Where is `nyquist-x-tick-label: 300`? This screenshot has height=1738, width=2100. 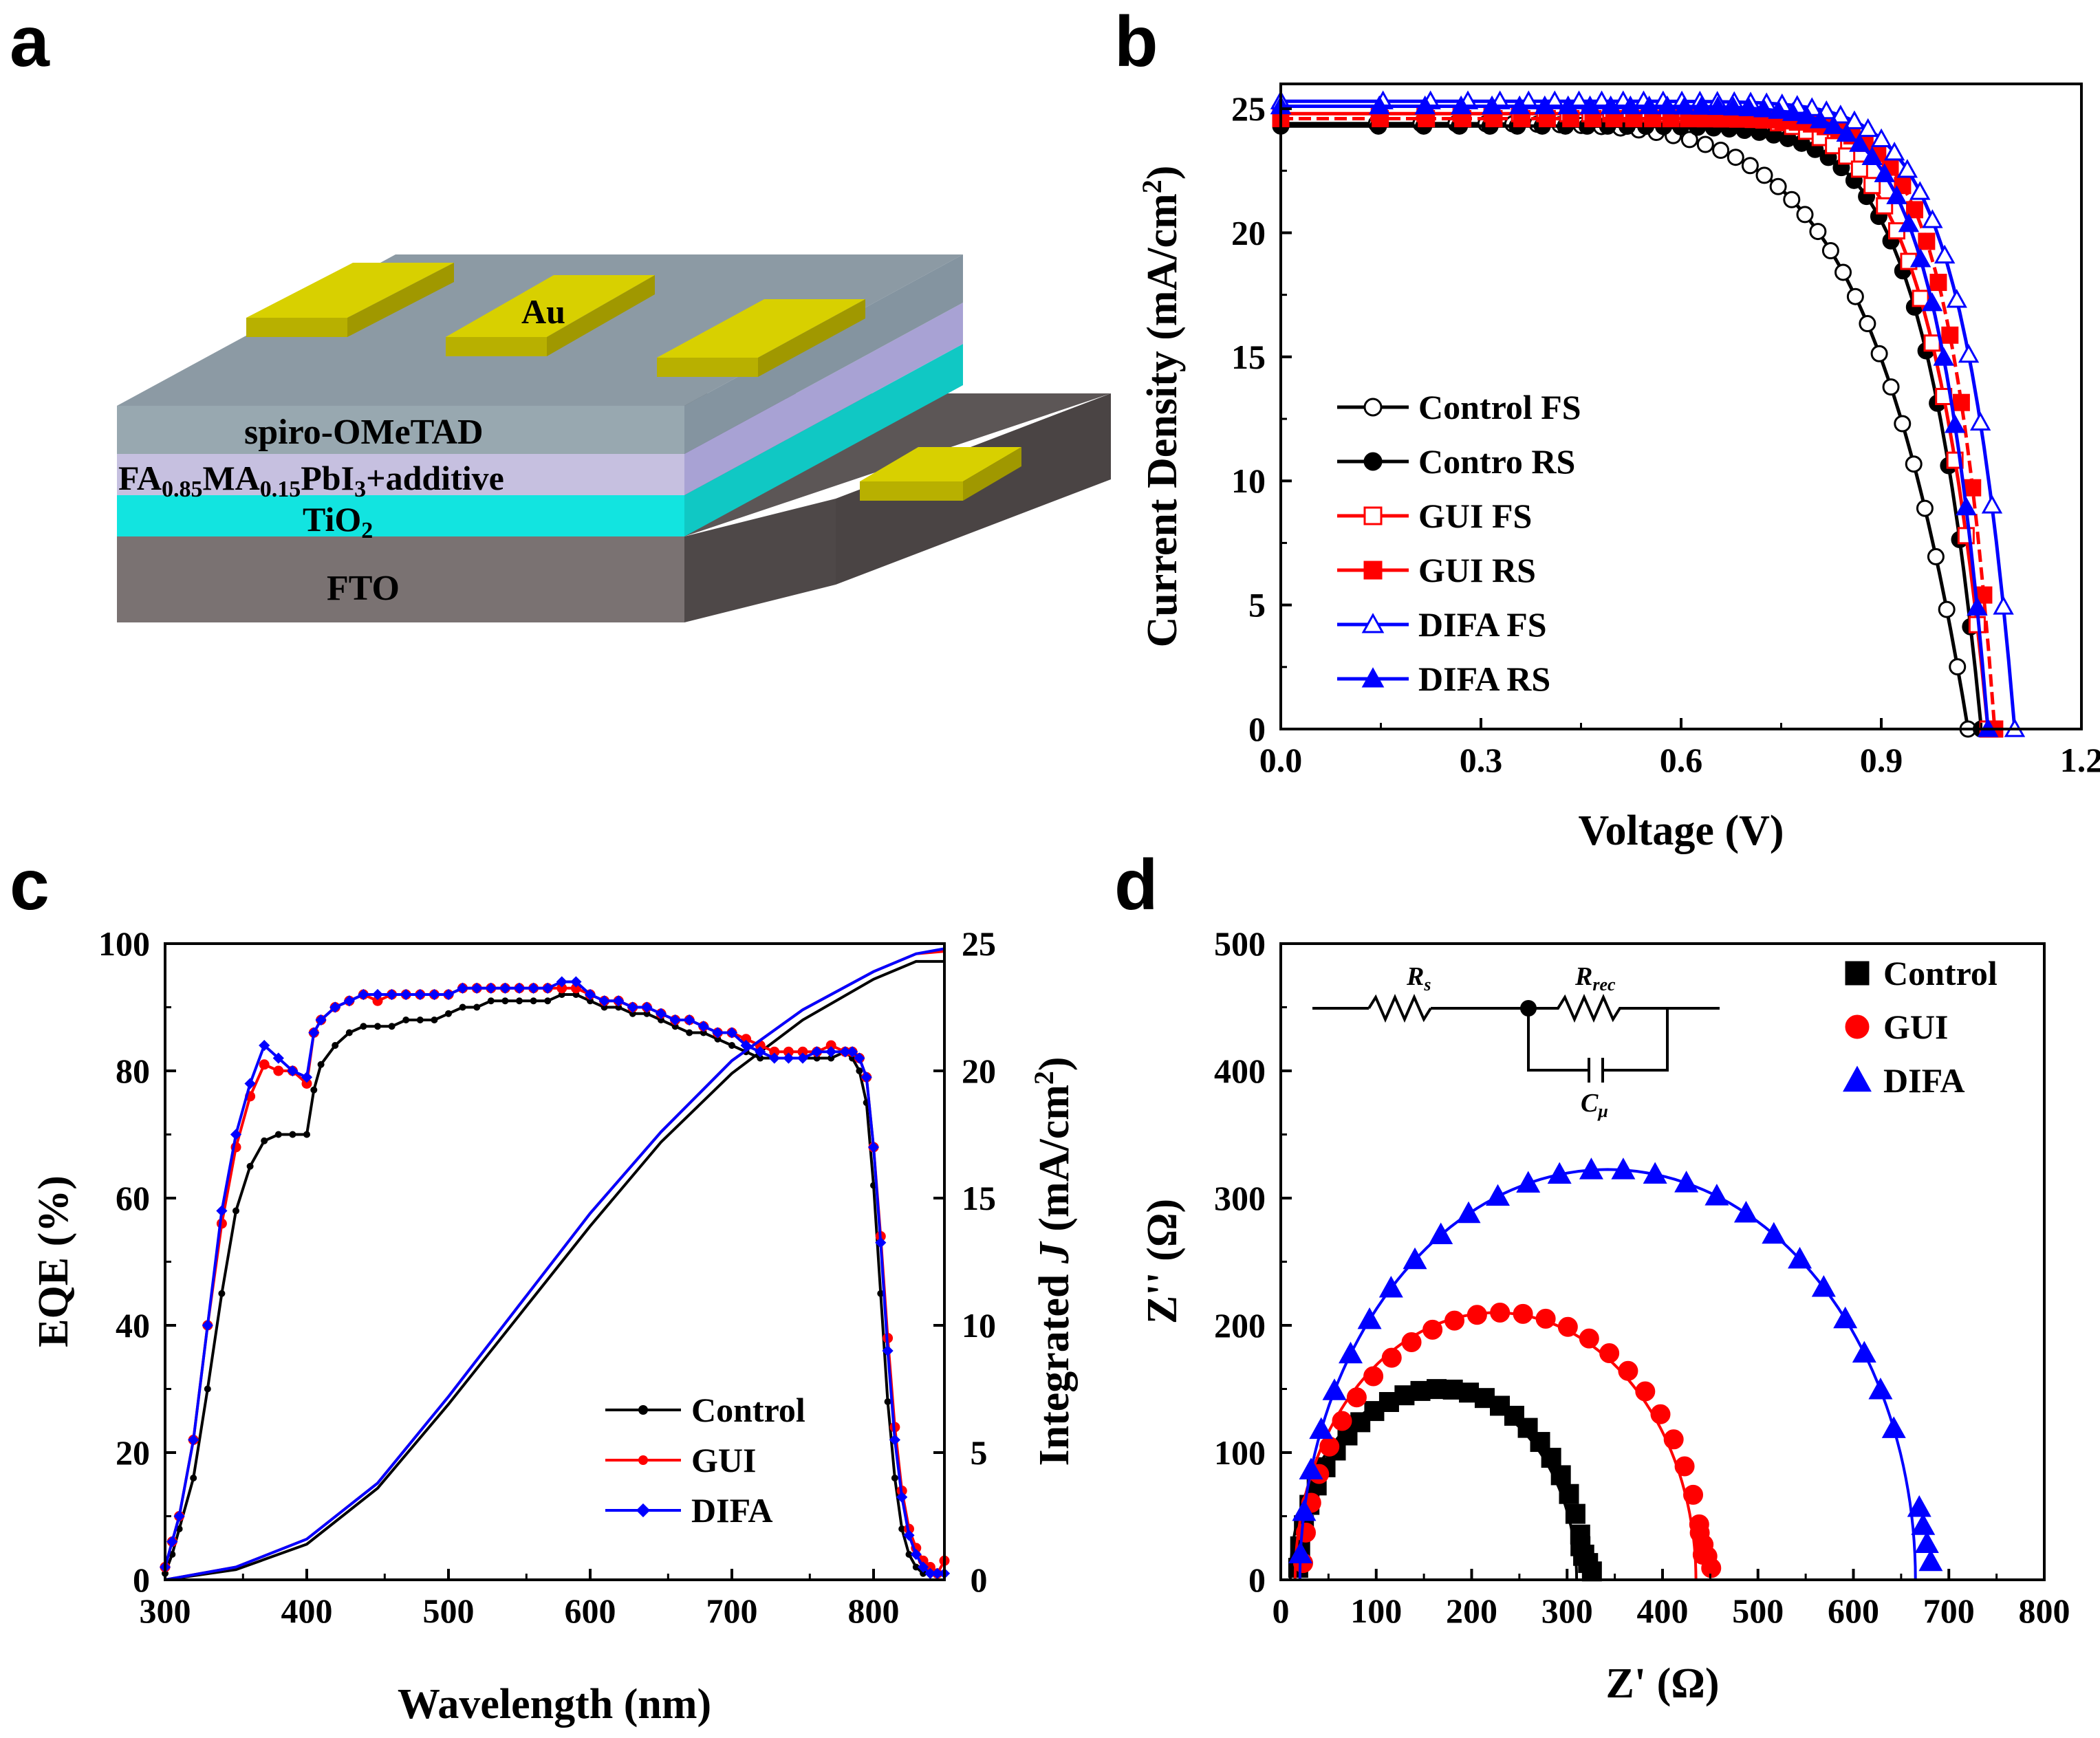
nyquist-x-tick-label: 300 is located at coordinates (1567, 1611).